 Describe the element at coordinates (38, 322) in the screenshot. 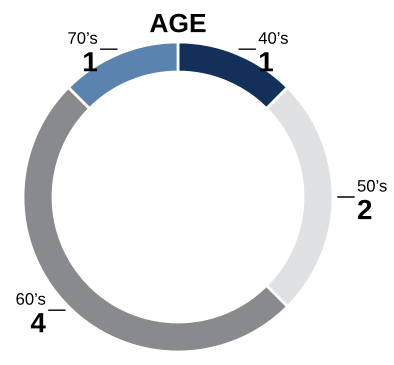

I see `data-label: 4` at that location.